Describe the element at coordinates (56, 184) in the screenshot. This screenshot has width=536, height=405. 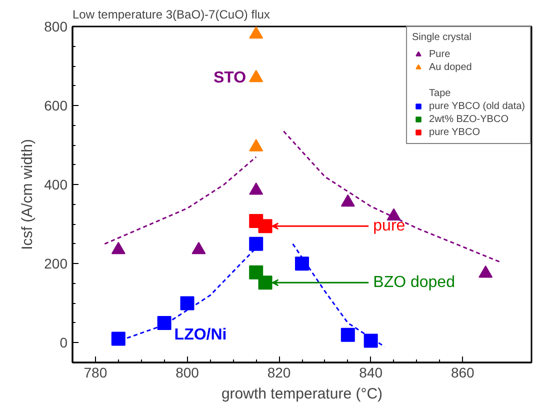
I see `y-tick-label: 400` at that location.